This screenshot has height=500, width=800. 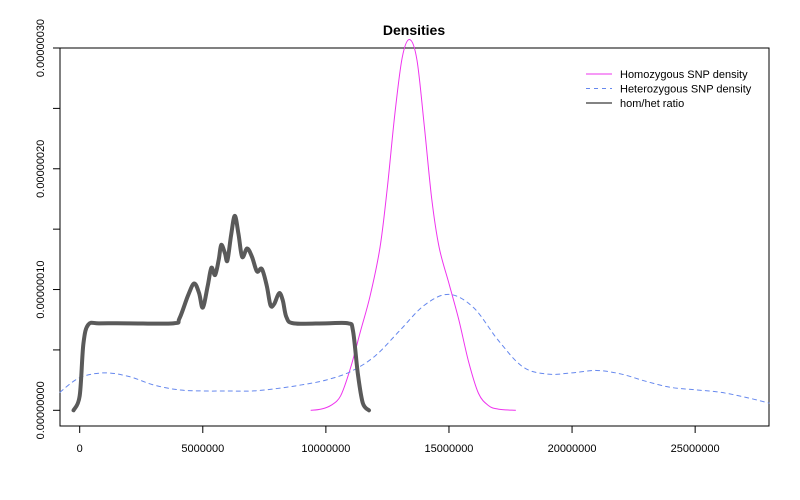 What do you see at coordinates (414, 30) in the screenshot?
I see `chart-title: Densities` at bounding box center [414, 30].